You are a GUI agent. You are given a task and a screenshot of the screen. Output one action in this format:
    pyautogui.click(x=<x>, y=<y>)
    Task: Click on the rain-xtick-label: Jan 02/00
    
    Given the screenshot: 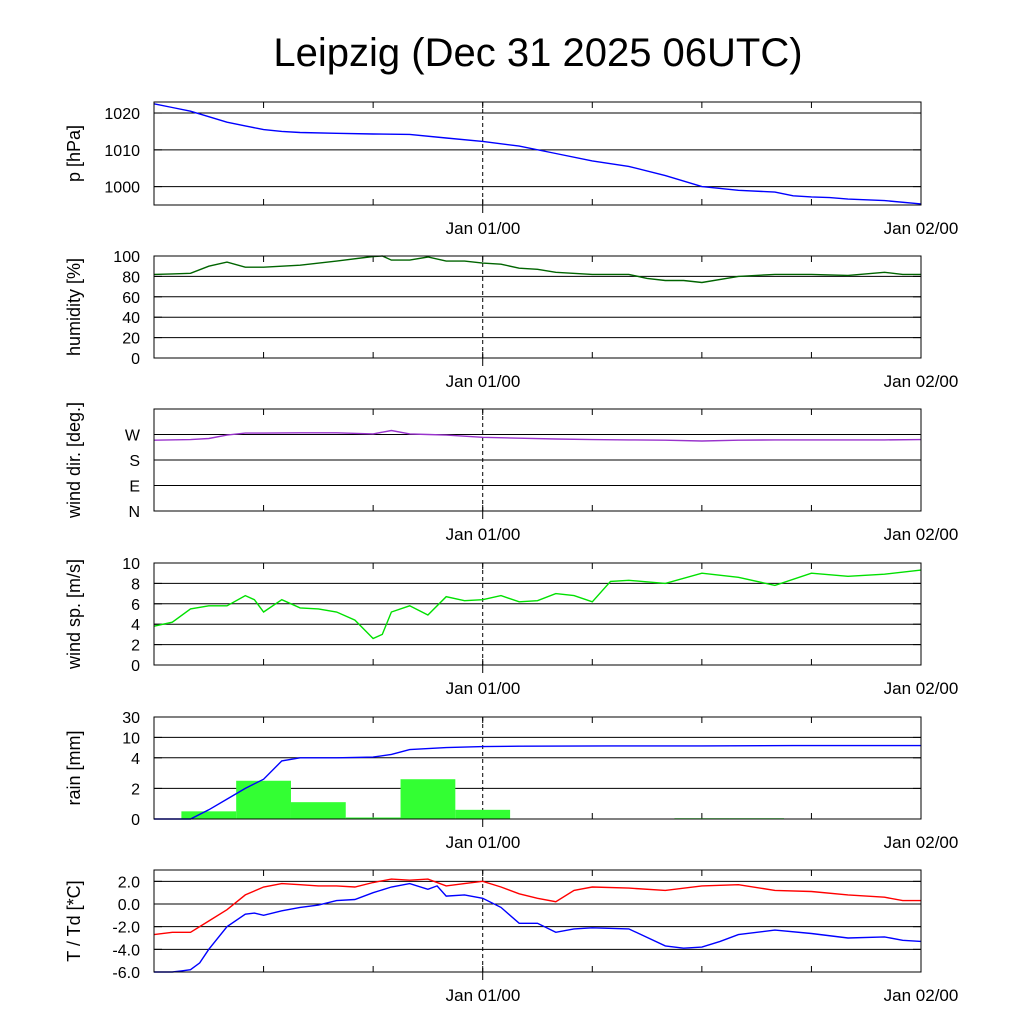 What is the action you would take?
    pyautogui.click(x=921, y=842)
    